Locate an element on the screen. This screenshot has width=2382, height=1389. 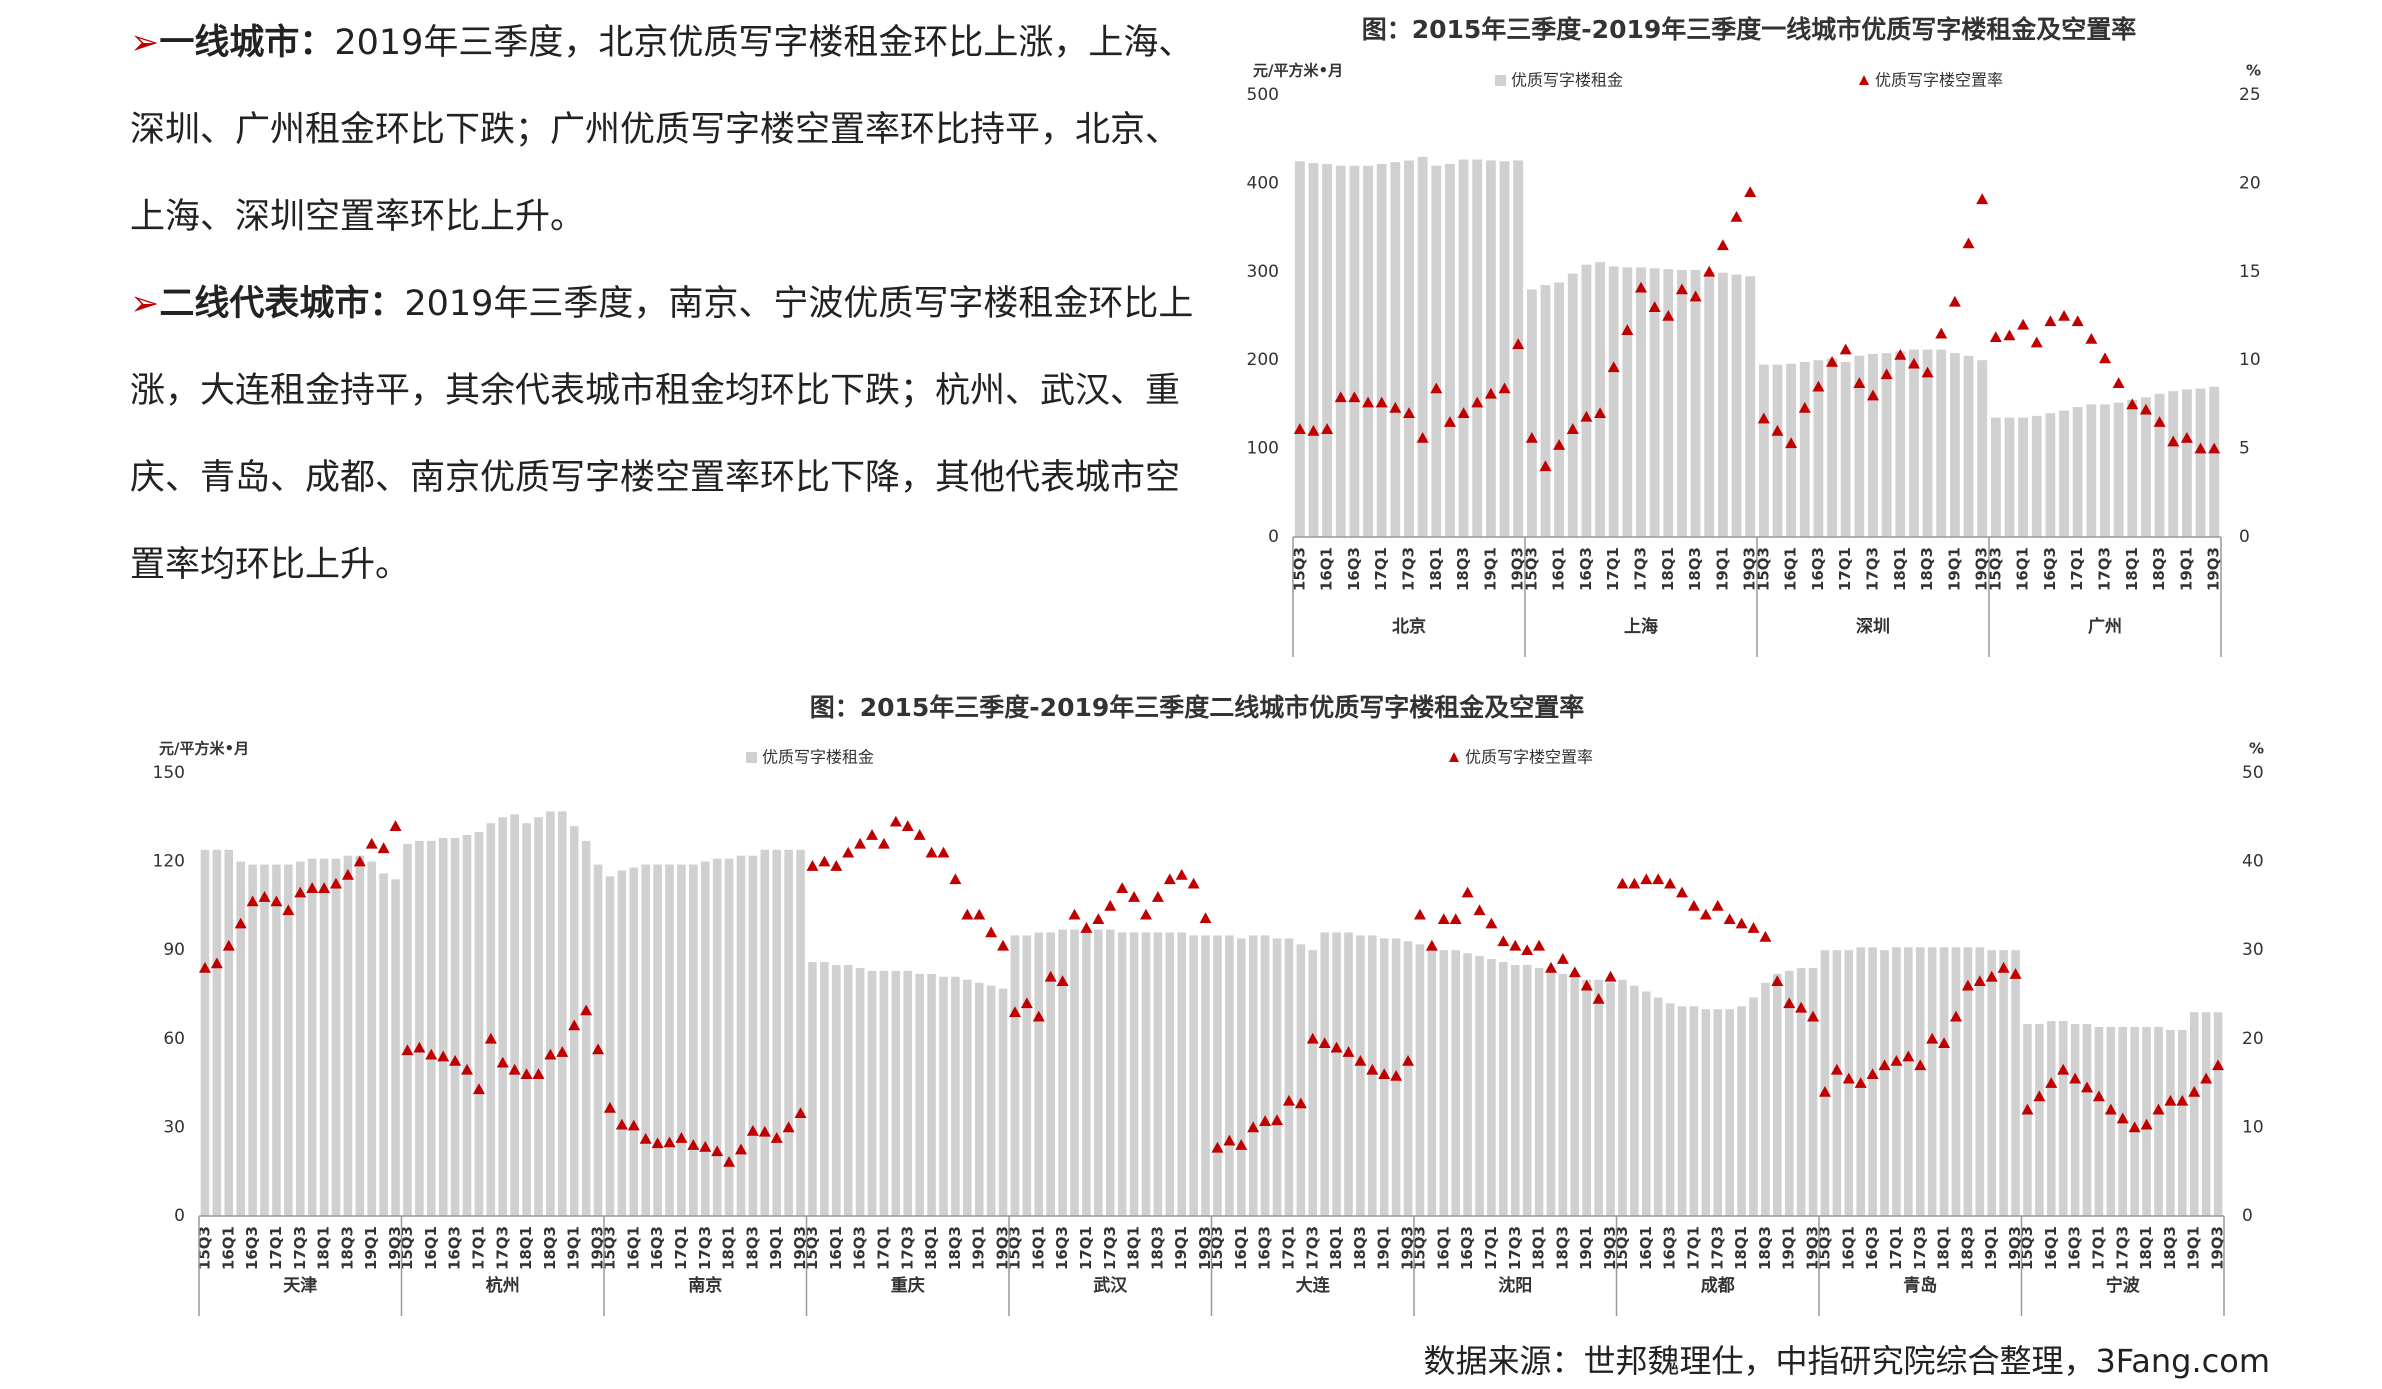
x-tick-label: 19Q1 is located at coordinates (1586, 1248).